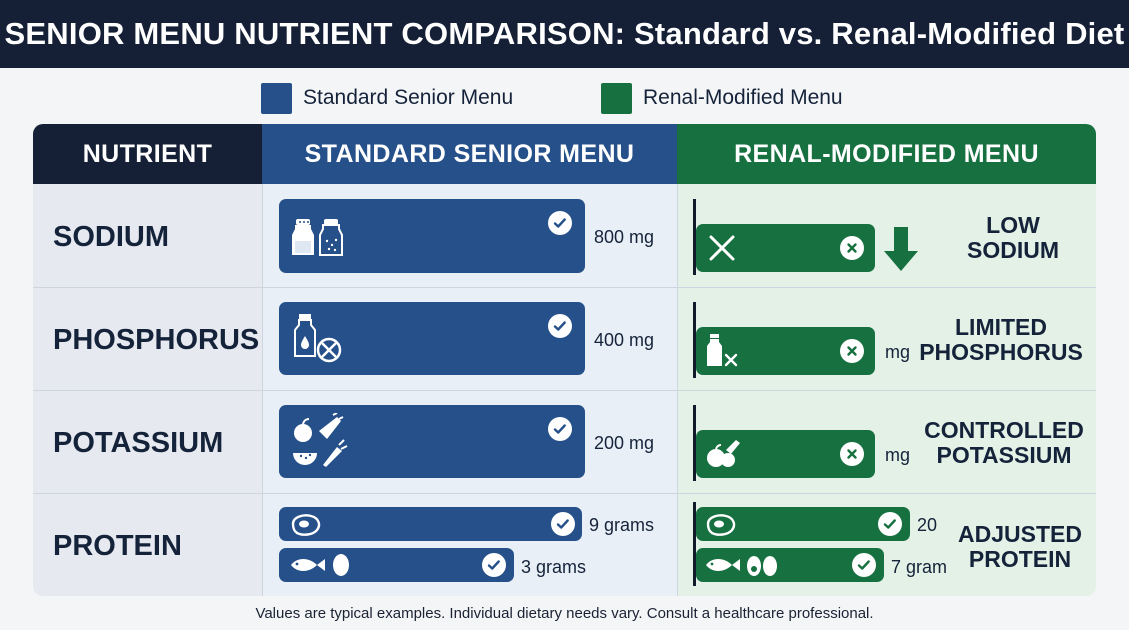 This screenshot has height=630, width=1129. What do you see at coordinates (554, 567) in the screenshot?
I see `standard-value-protein-fish: 3 grams` at bounding box center [554, 567].